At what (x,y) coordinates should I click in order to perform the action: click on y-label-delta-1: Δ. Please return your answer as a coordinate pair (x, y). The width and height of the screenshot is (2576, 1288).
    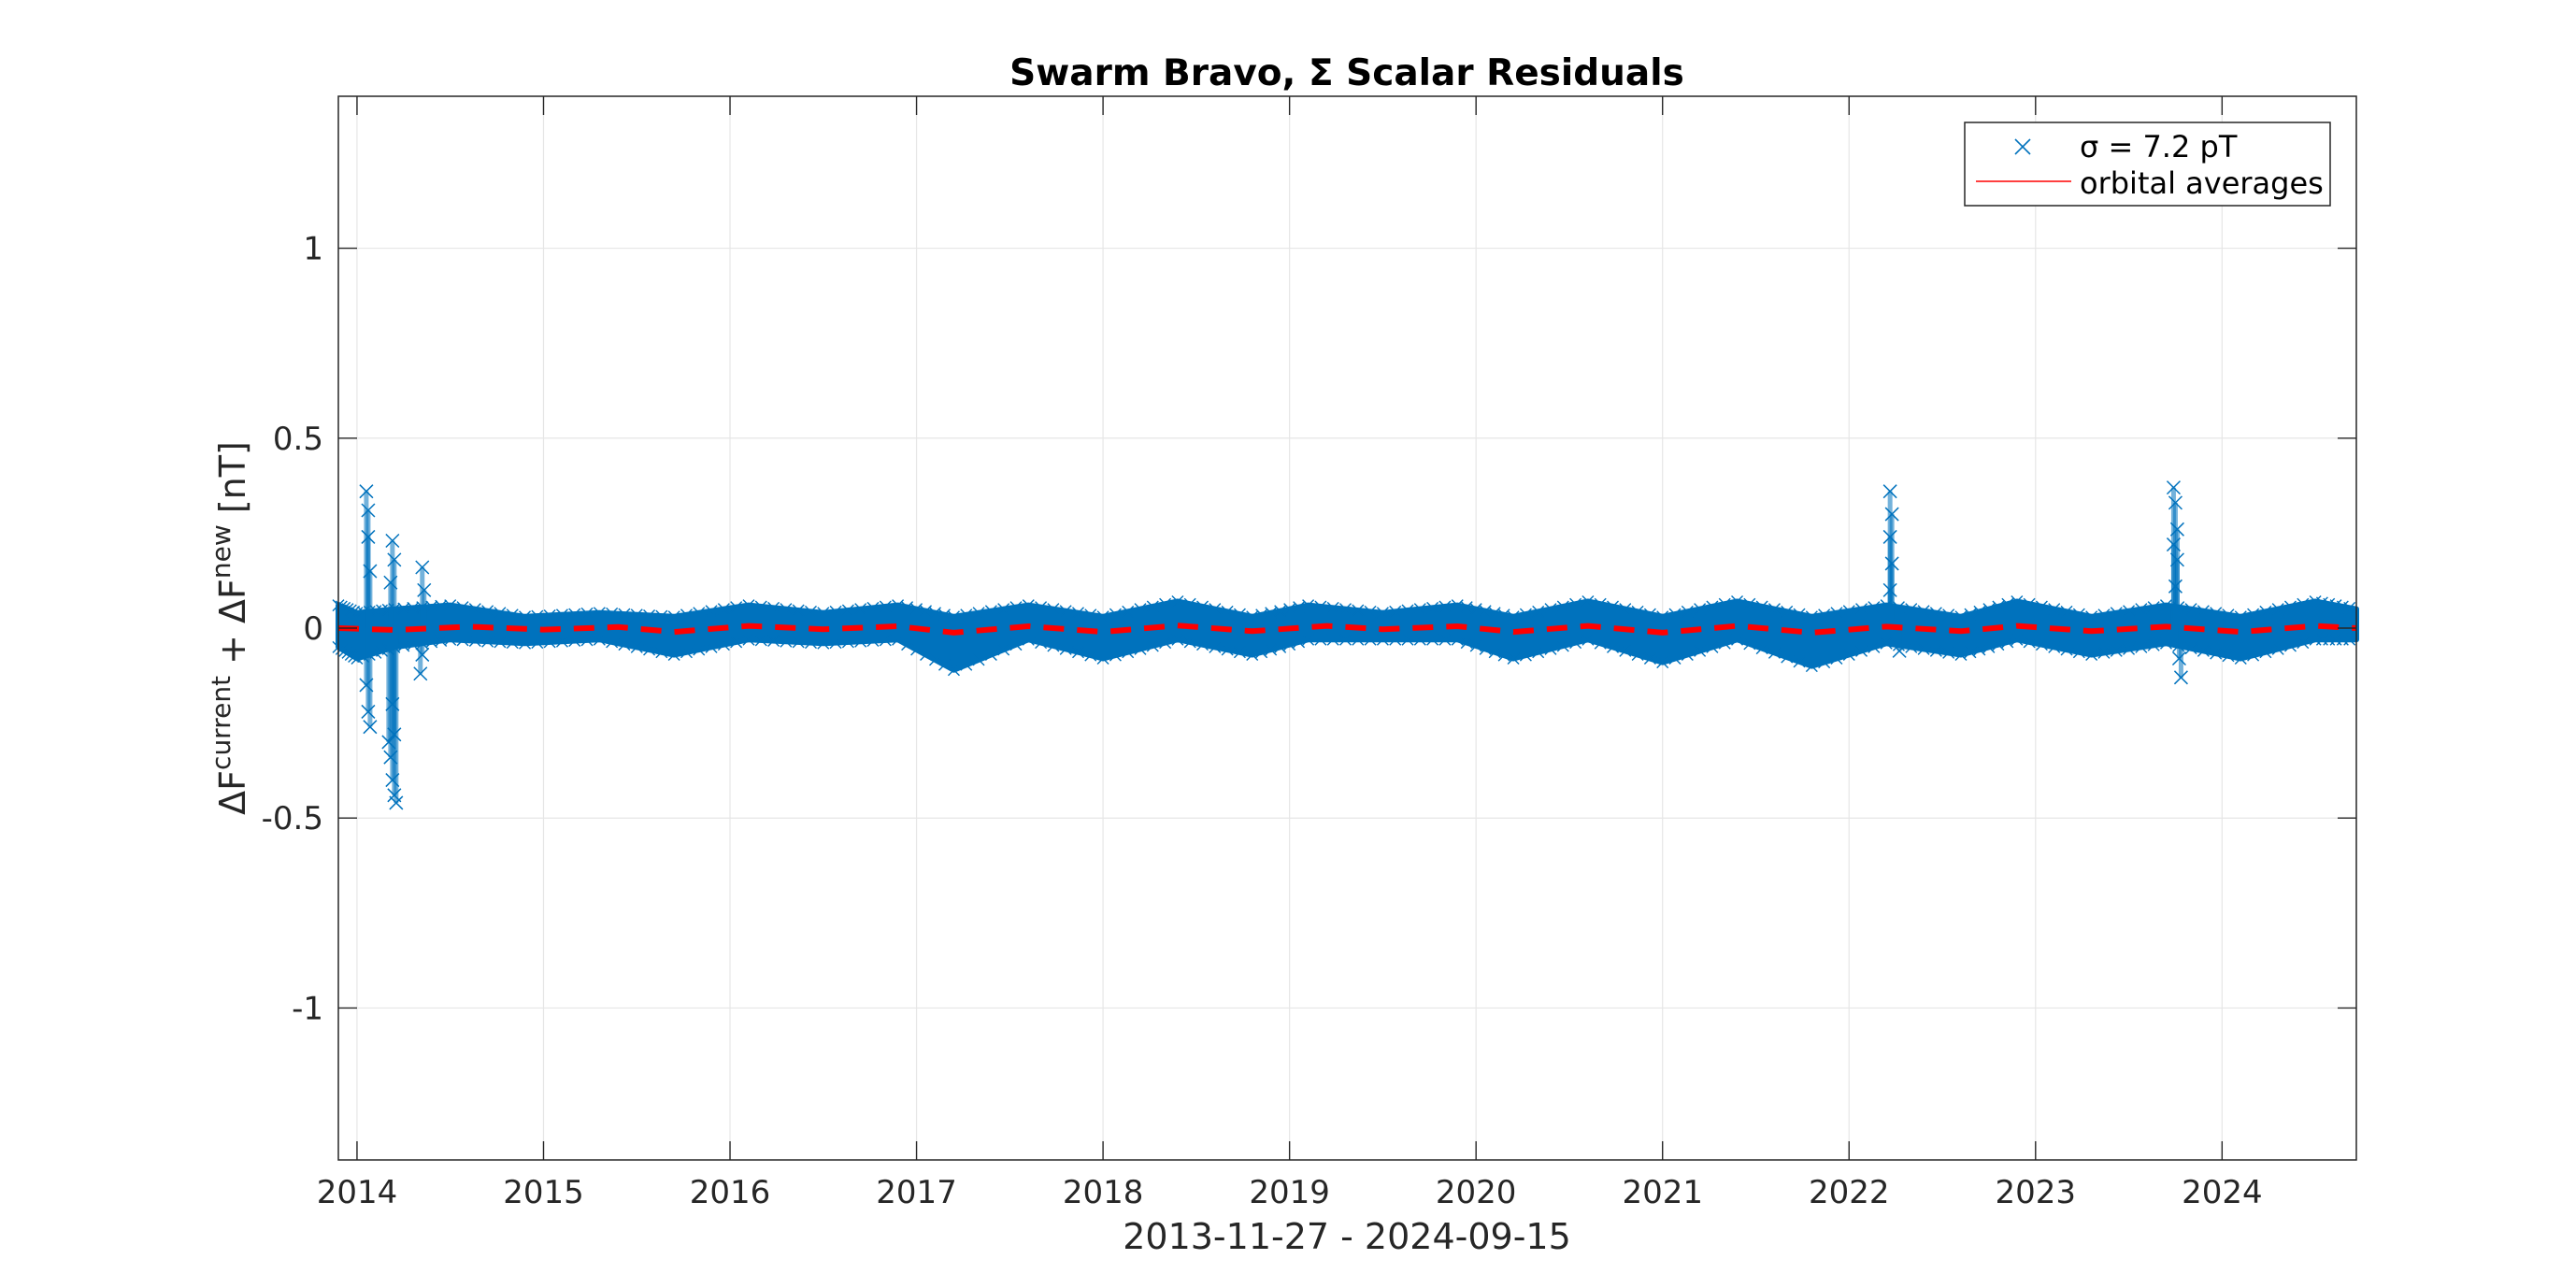
    Looking at the image, I should click on (232, 803).